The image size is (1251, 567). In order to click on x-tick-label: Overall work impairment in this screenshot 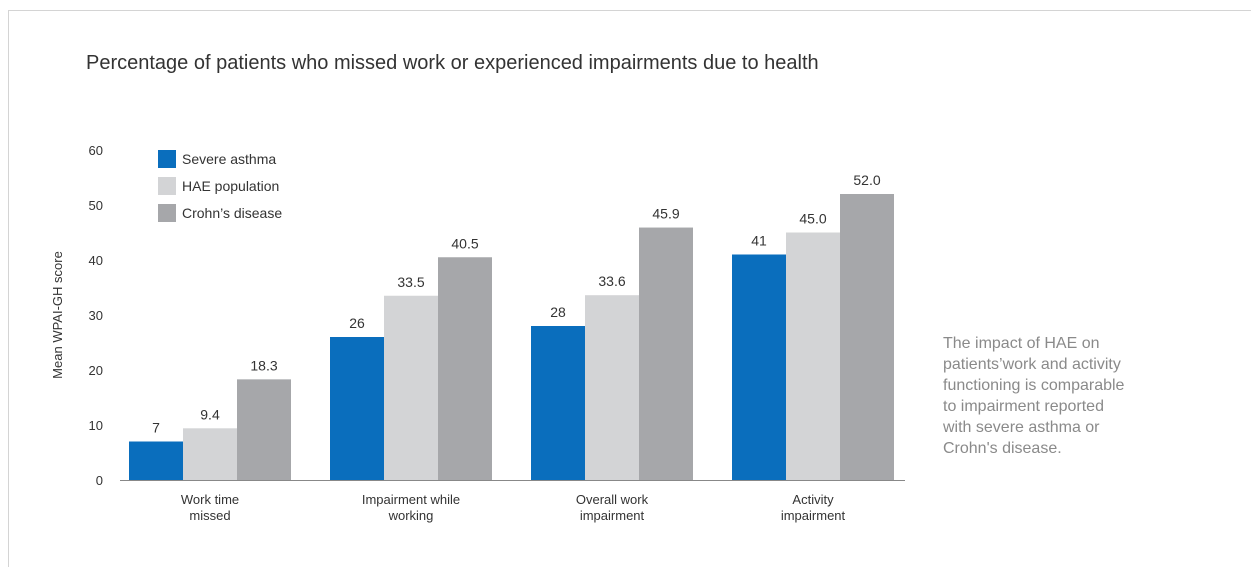, I will do `click(612, 507)`.